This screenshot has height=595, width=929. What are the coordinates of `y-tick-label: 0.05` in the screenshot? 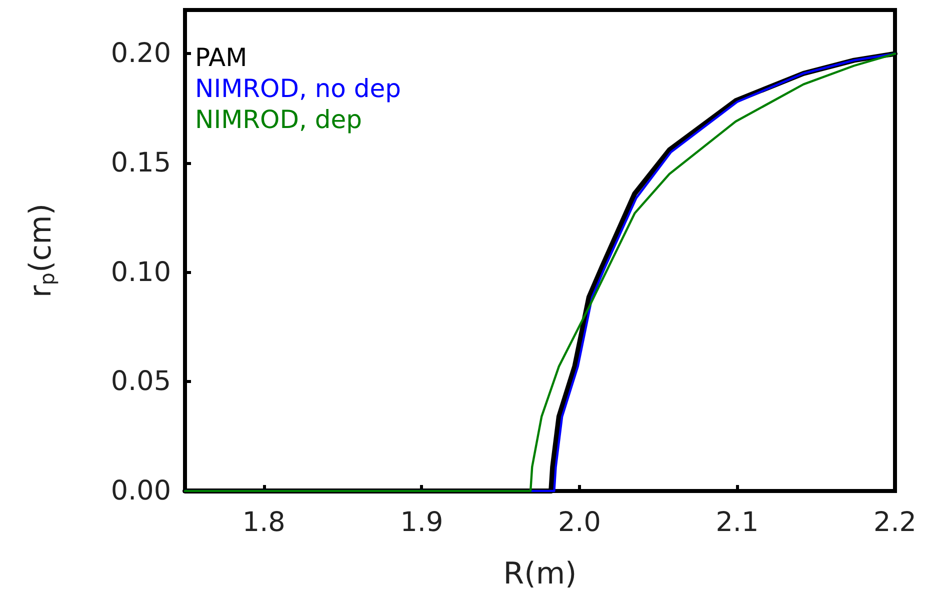 It's located at (140, 382).